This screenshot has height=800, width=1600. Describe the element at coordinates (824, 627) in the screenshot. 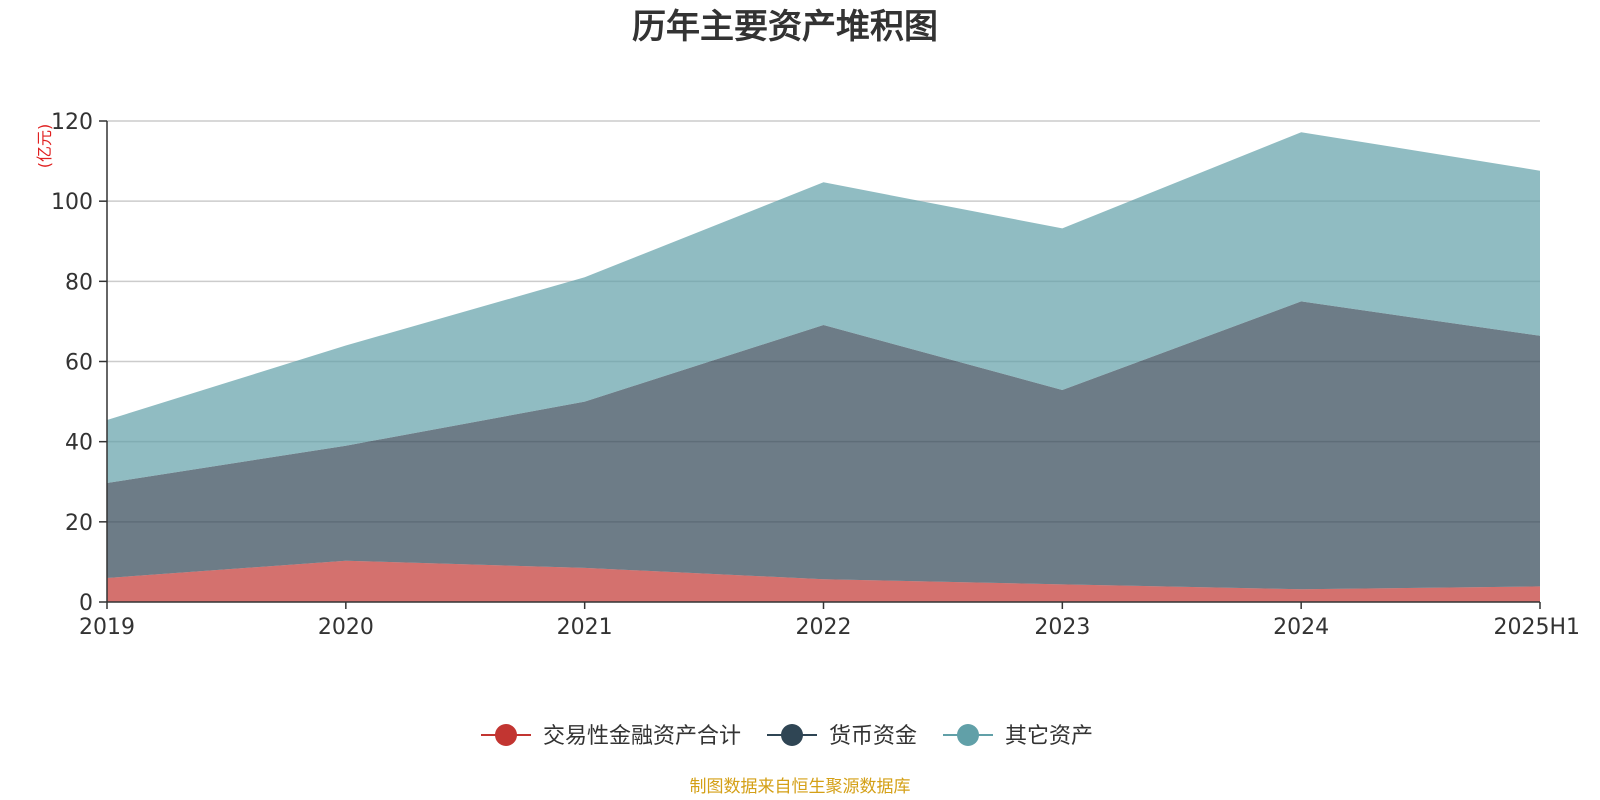

I see `x-tick-label-2022: 2022` at that location.